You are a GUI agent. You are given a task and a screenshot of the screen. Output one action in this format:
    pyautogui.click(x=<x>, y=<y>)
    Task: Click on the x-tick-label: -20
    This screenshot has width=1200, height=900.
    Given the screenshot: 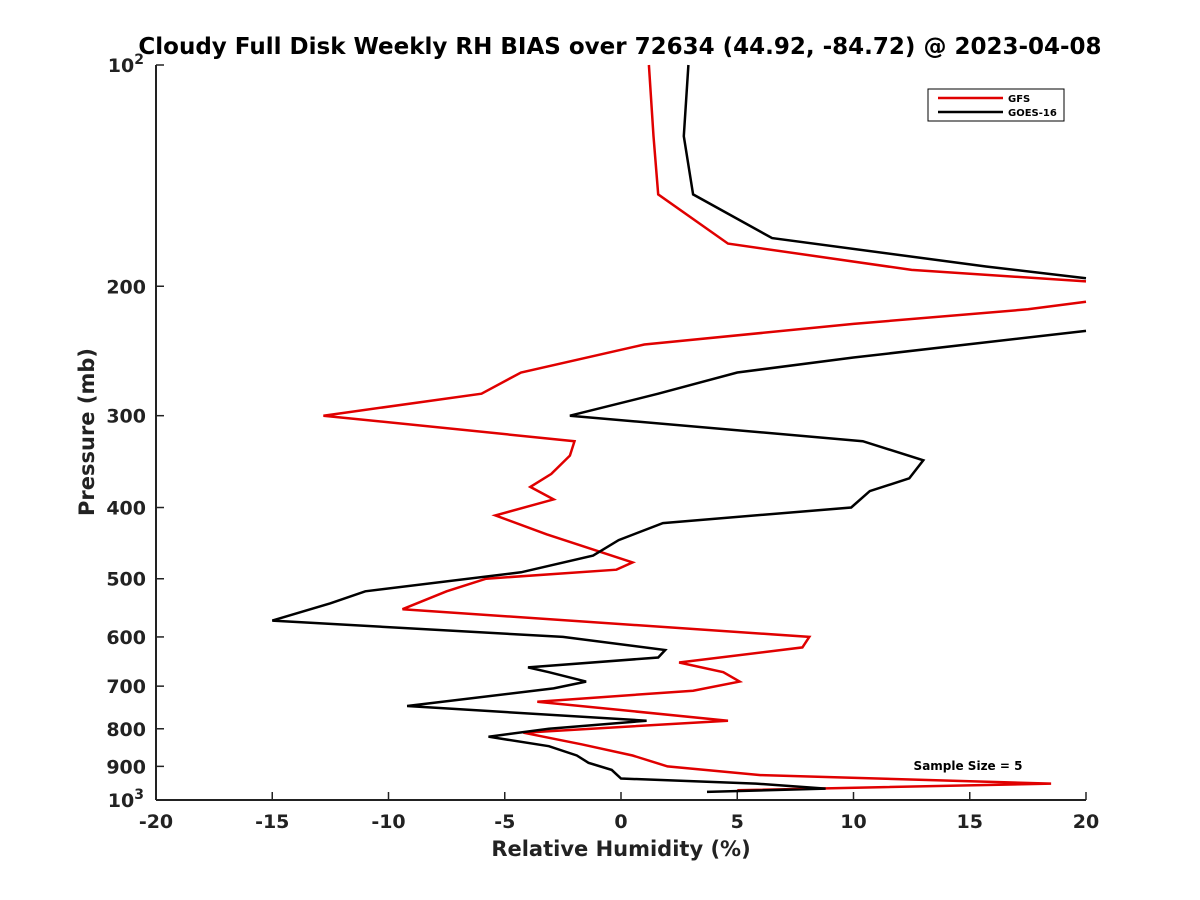 What is the action you would take?
    pyautogui.click(x=156, y=822)
    